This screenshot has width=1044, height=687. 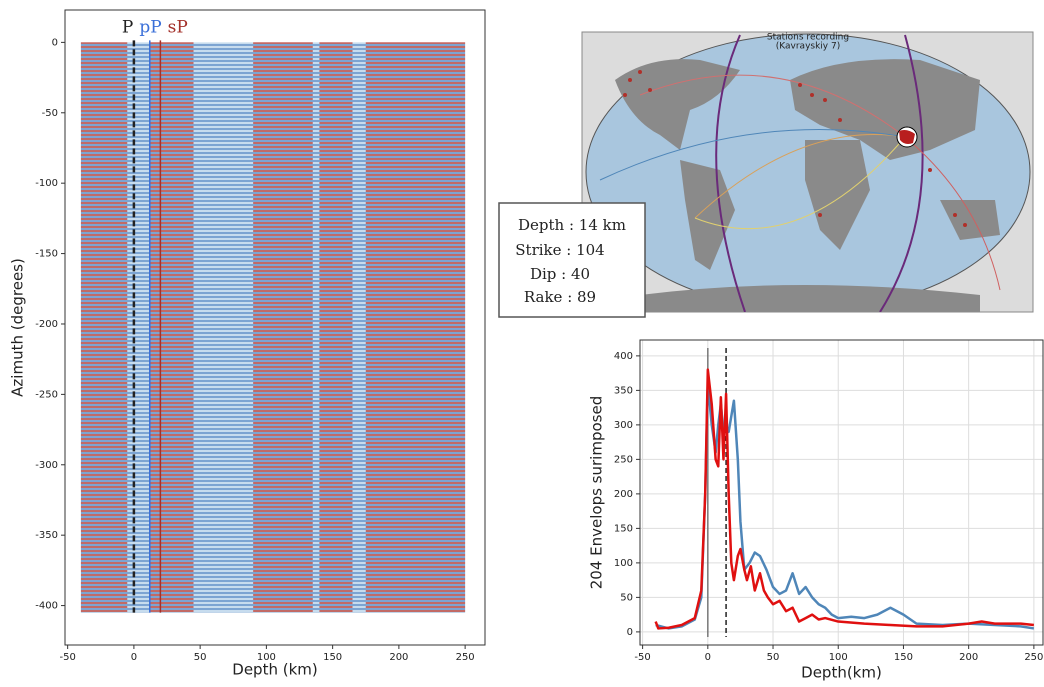 What do you see at coordinates (46, 535) in the screenshot?
I see `y-tick-label: -350` at bounding box center [46, 535].